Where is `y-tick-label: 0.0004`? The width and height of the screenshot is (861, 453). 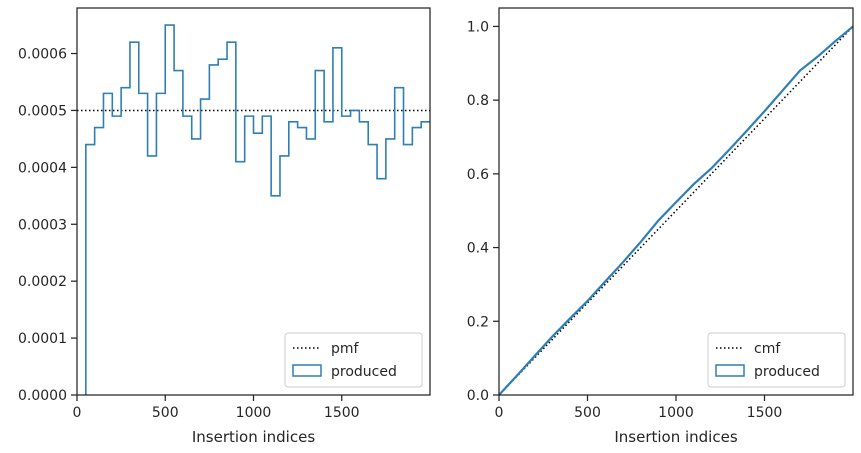
y-tick-label: 0.0004 is located at coordinates (42, 168).